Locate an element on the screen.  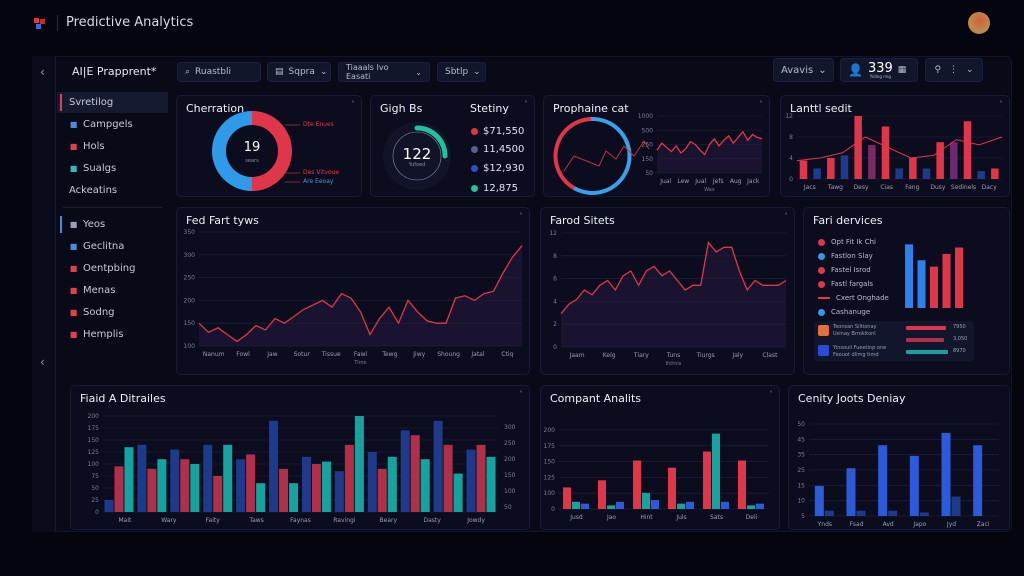
filter-dropdown-3: Sbtlp ⌄ is located at coordinates (461, 72).